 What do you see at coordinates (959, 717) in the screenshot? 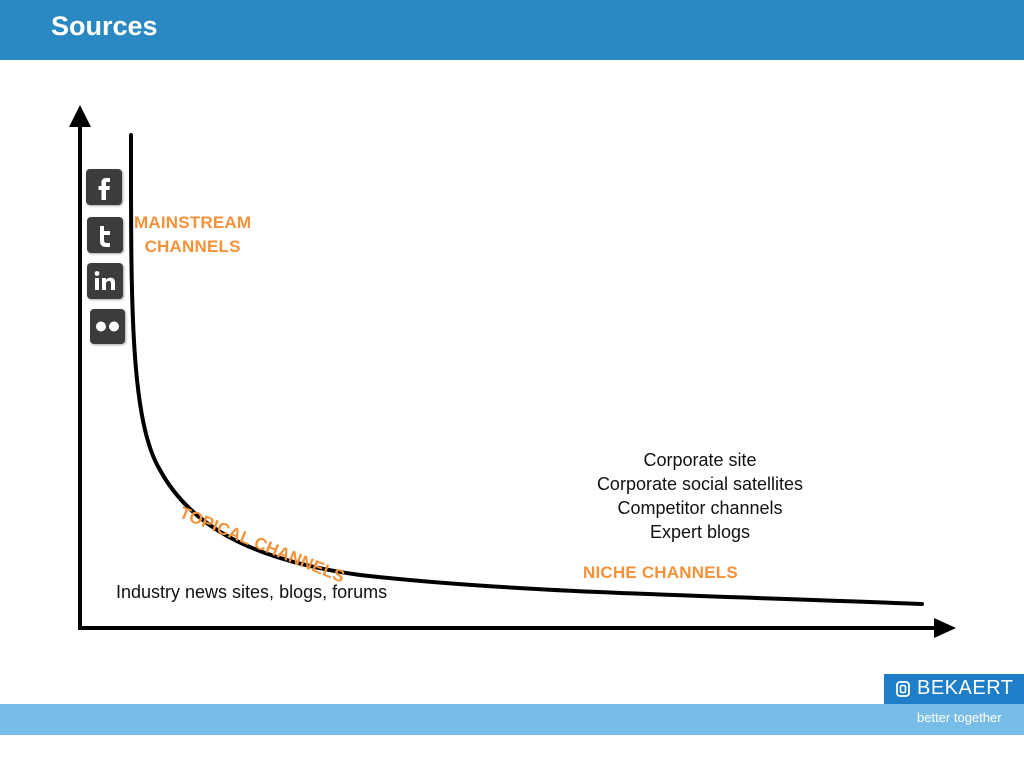
I see `brand-tagline: better together` at bounding box center [959, 717].